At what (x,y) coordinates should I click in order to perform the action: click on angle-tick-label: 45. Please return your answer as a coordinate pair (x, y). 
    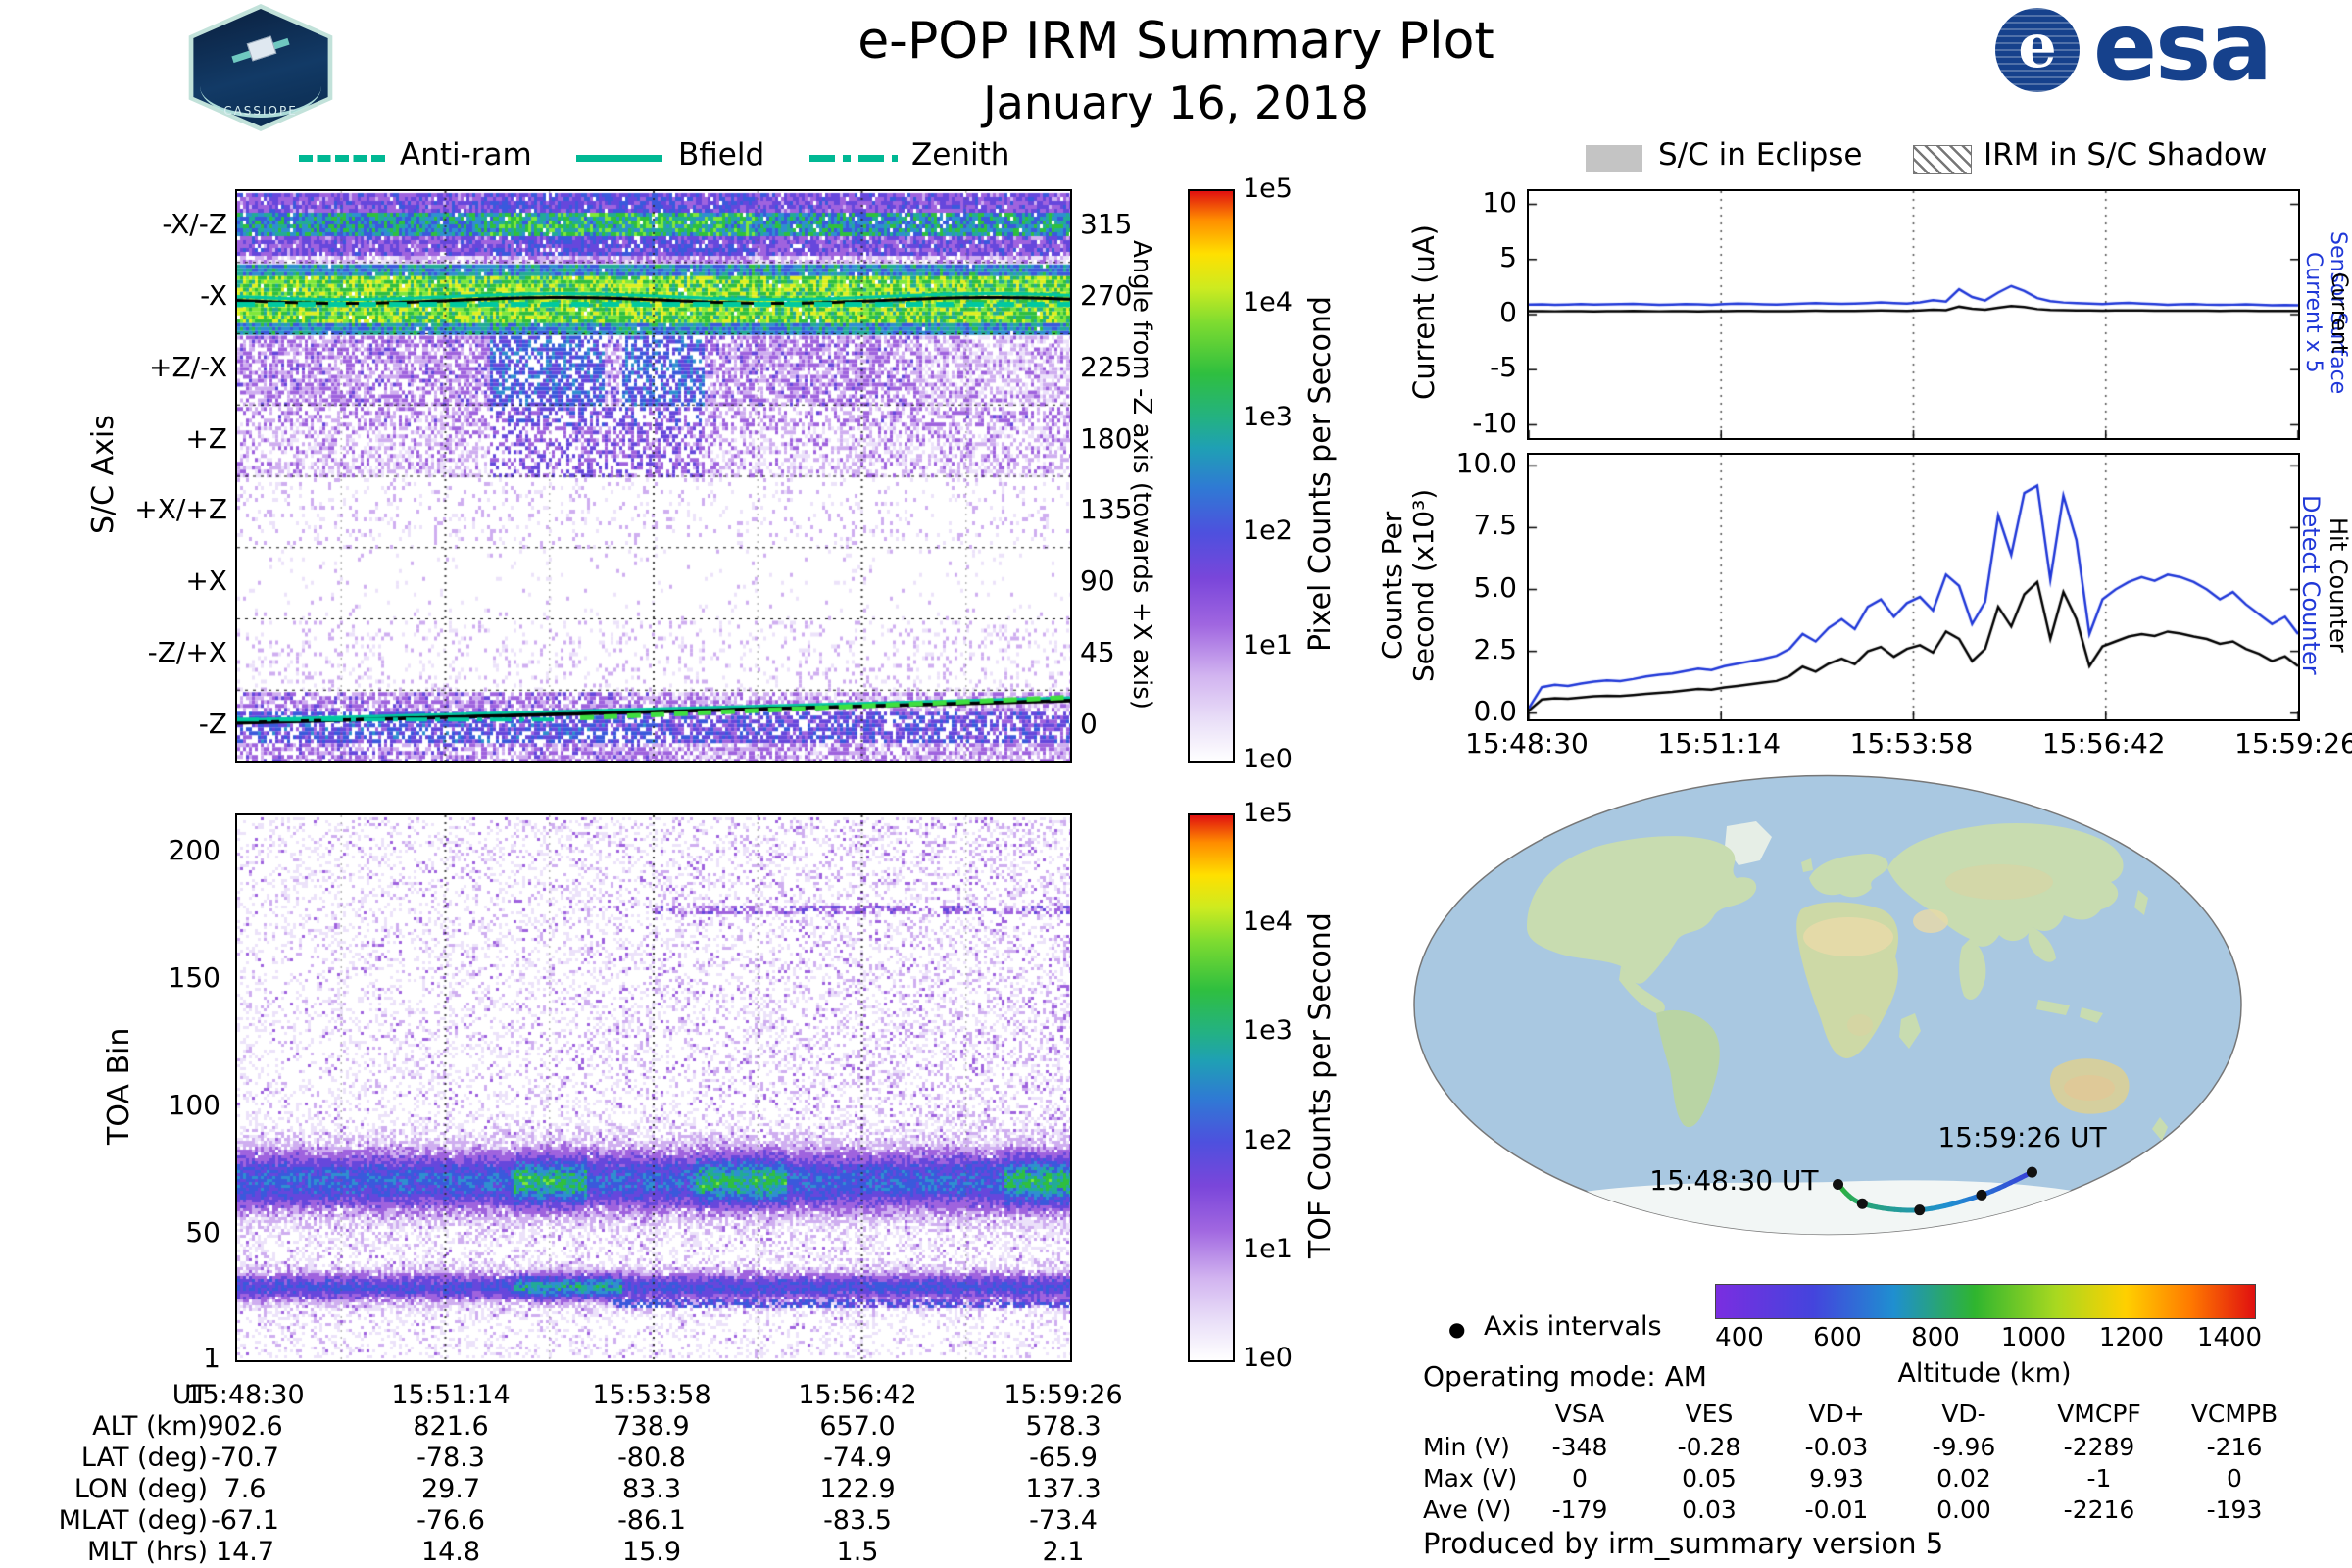
    Looking at the image, I should click on (1097, 651).